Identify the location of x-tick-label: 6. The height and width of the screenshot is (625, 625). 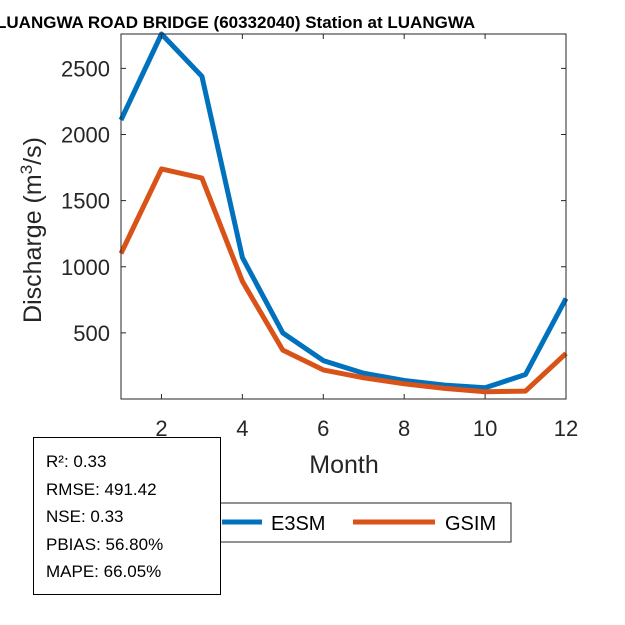
(323, 428).